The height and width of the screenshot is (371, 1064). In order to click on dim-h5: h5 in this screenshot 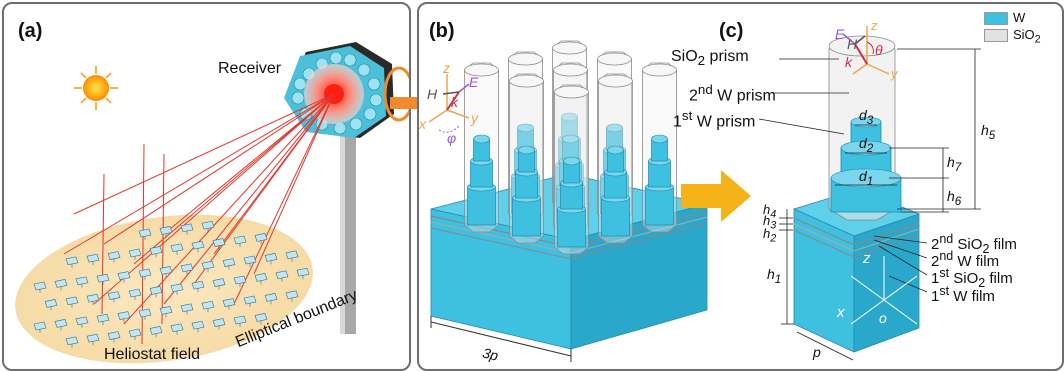, I will do `click(988, 132)`.